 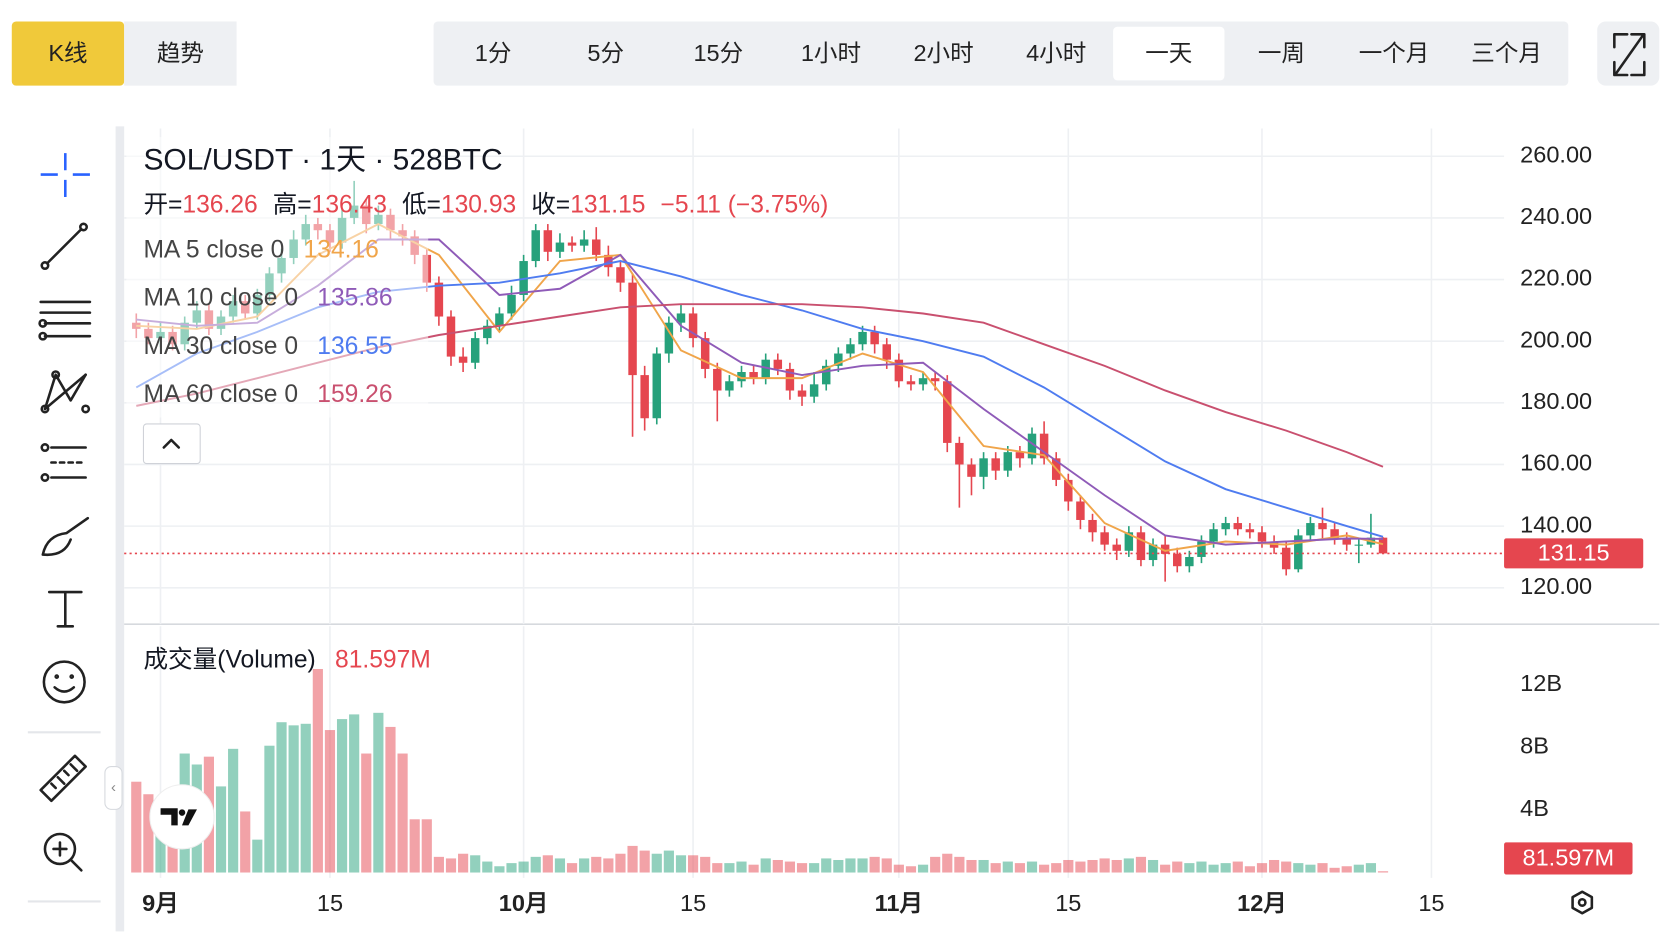 I want to click on ohlc-value: 130.93, so click(x=478, y=204).